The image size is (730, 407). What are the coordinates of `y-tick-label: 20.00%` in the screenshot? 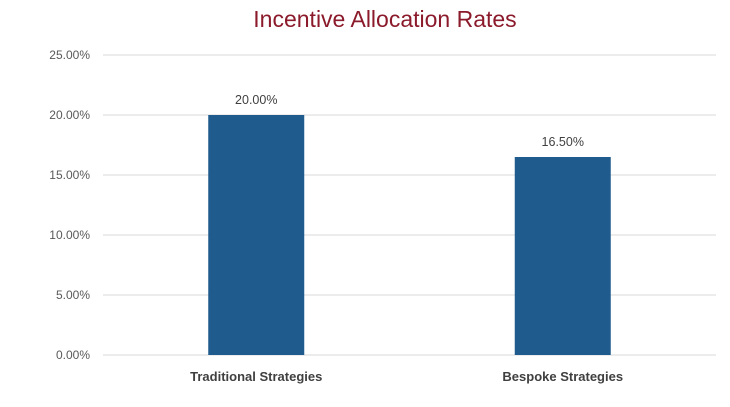 It's located at (69, 115).